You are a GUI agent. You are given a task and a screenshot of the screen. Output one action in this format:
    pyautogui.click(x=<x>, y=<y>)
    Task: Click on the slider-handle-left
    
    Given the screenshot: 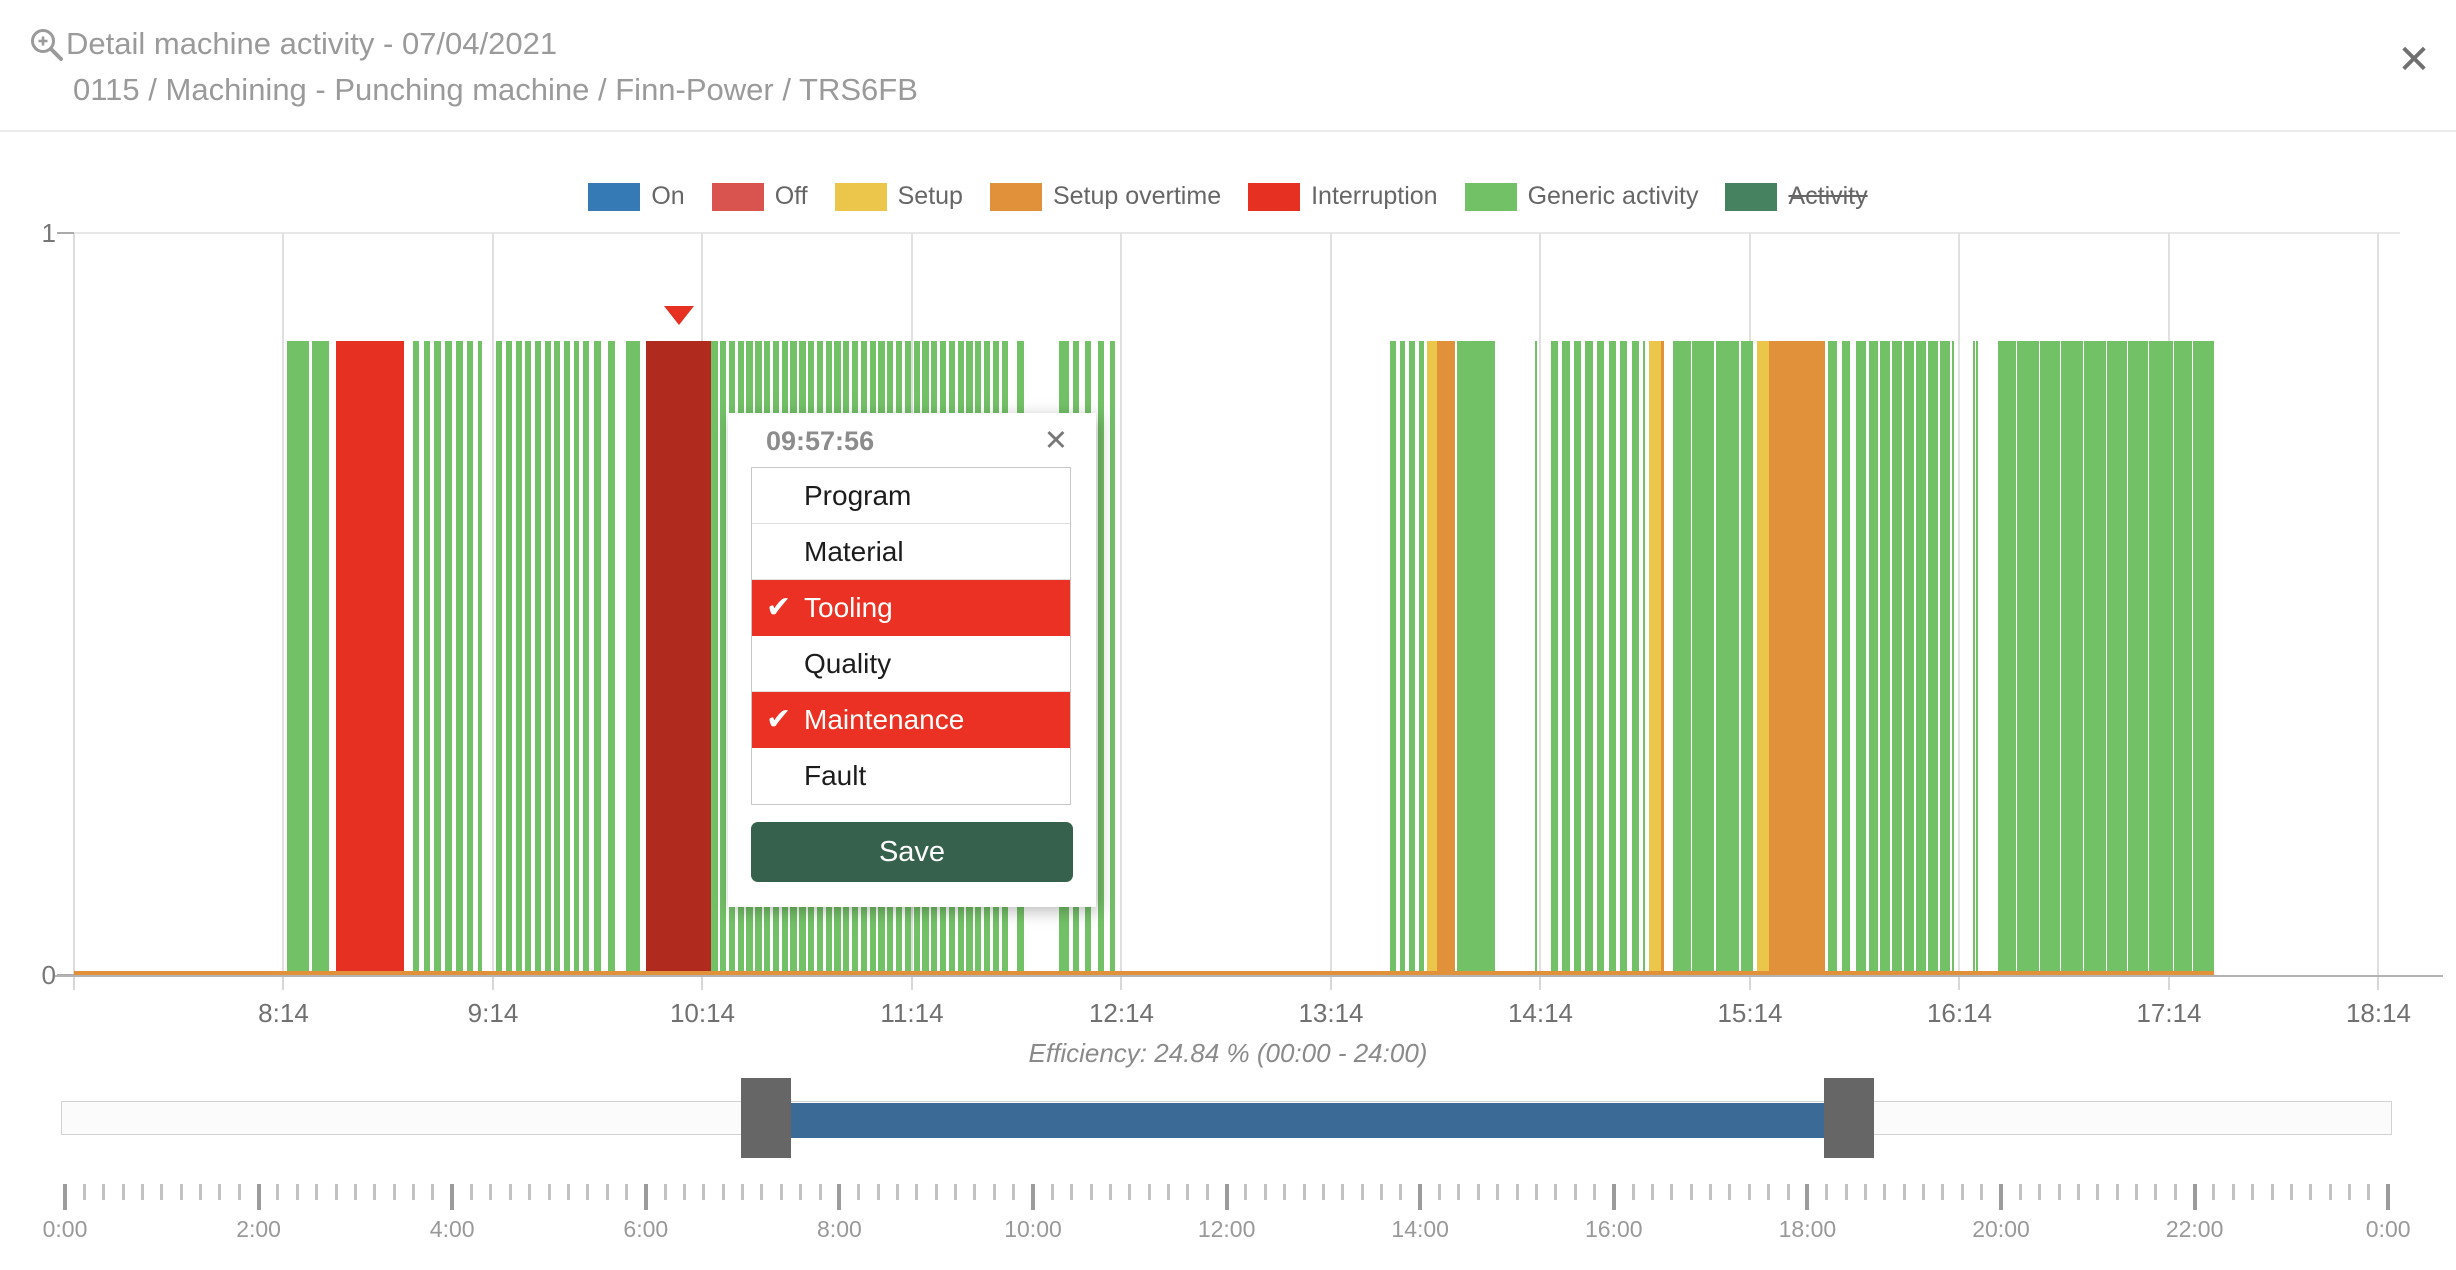 What is the action you would take?
    pyautogui.click(x=765, y=1118)
    